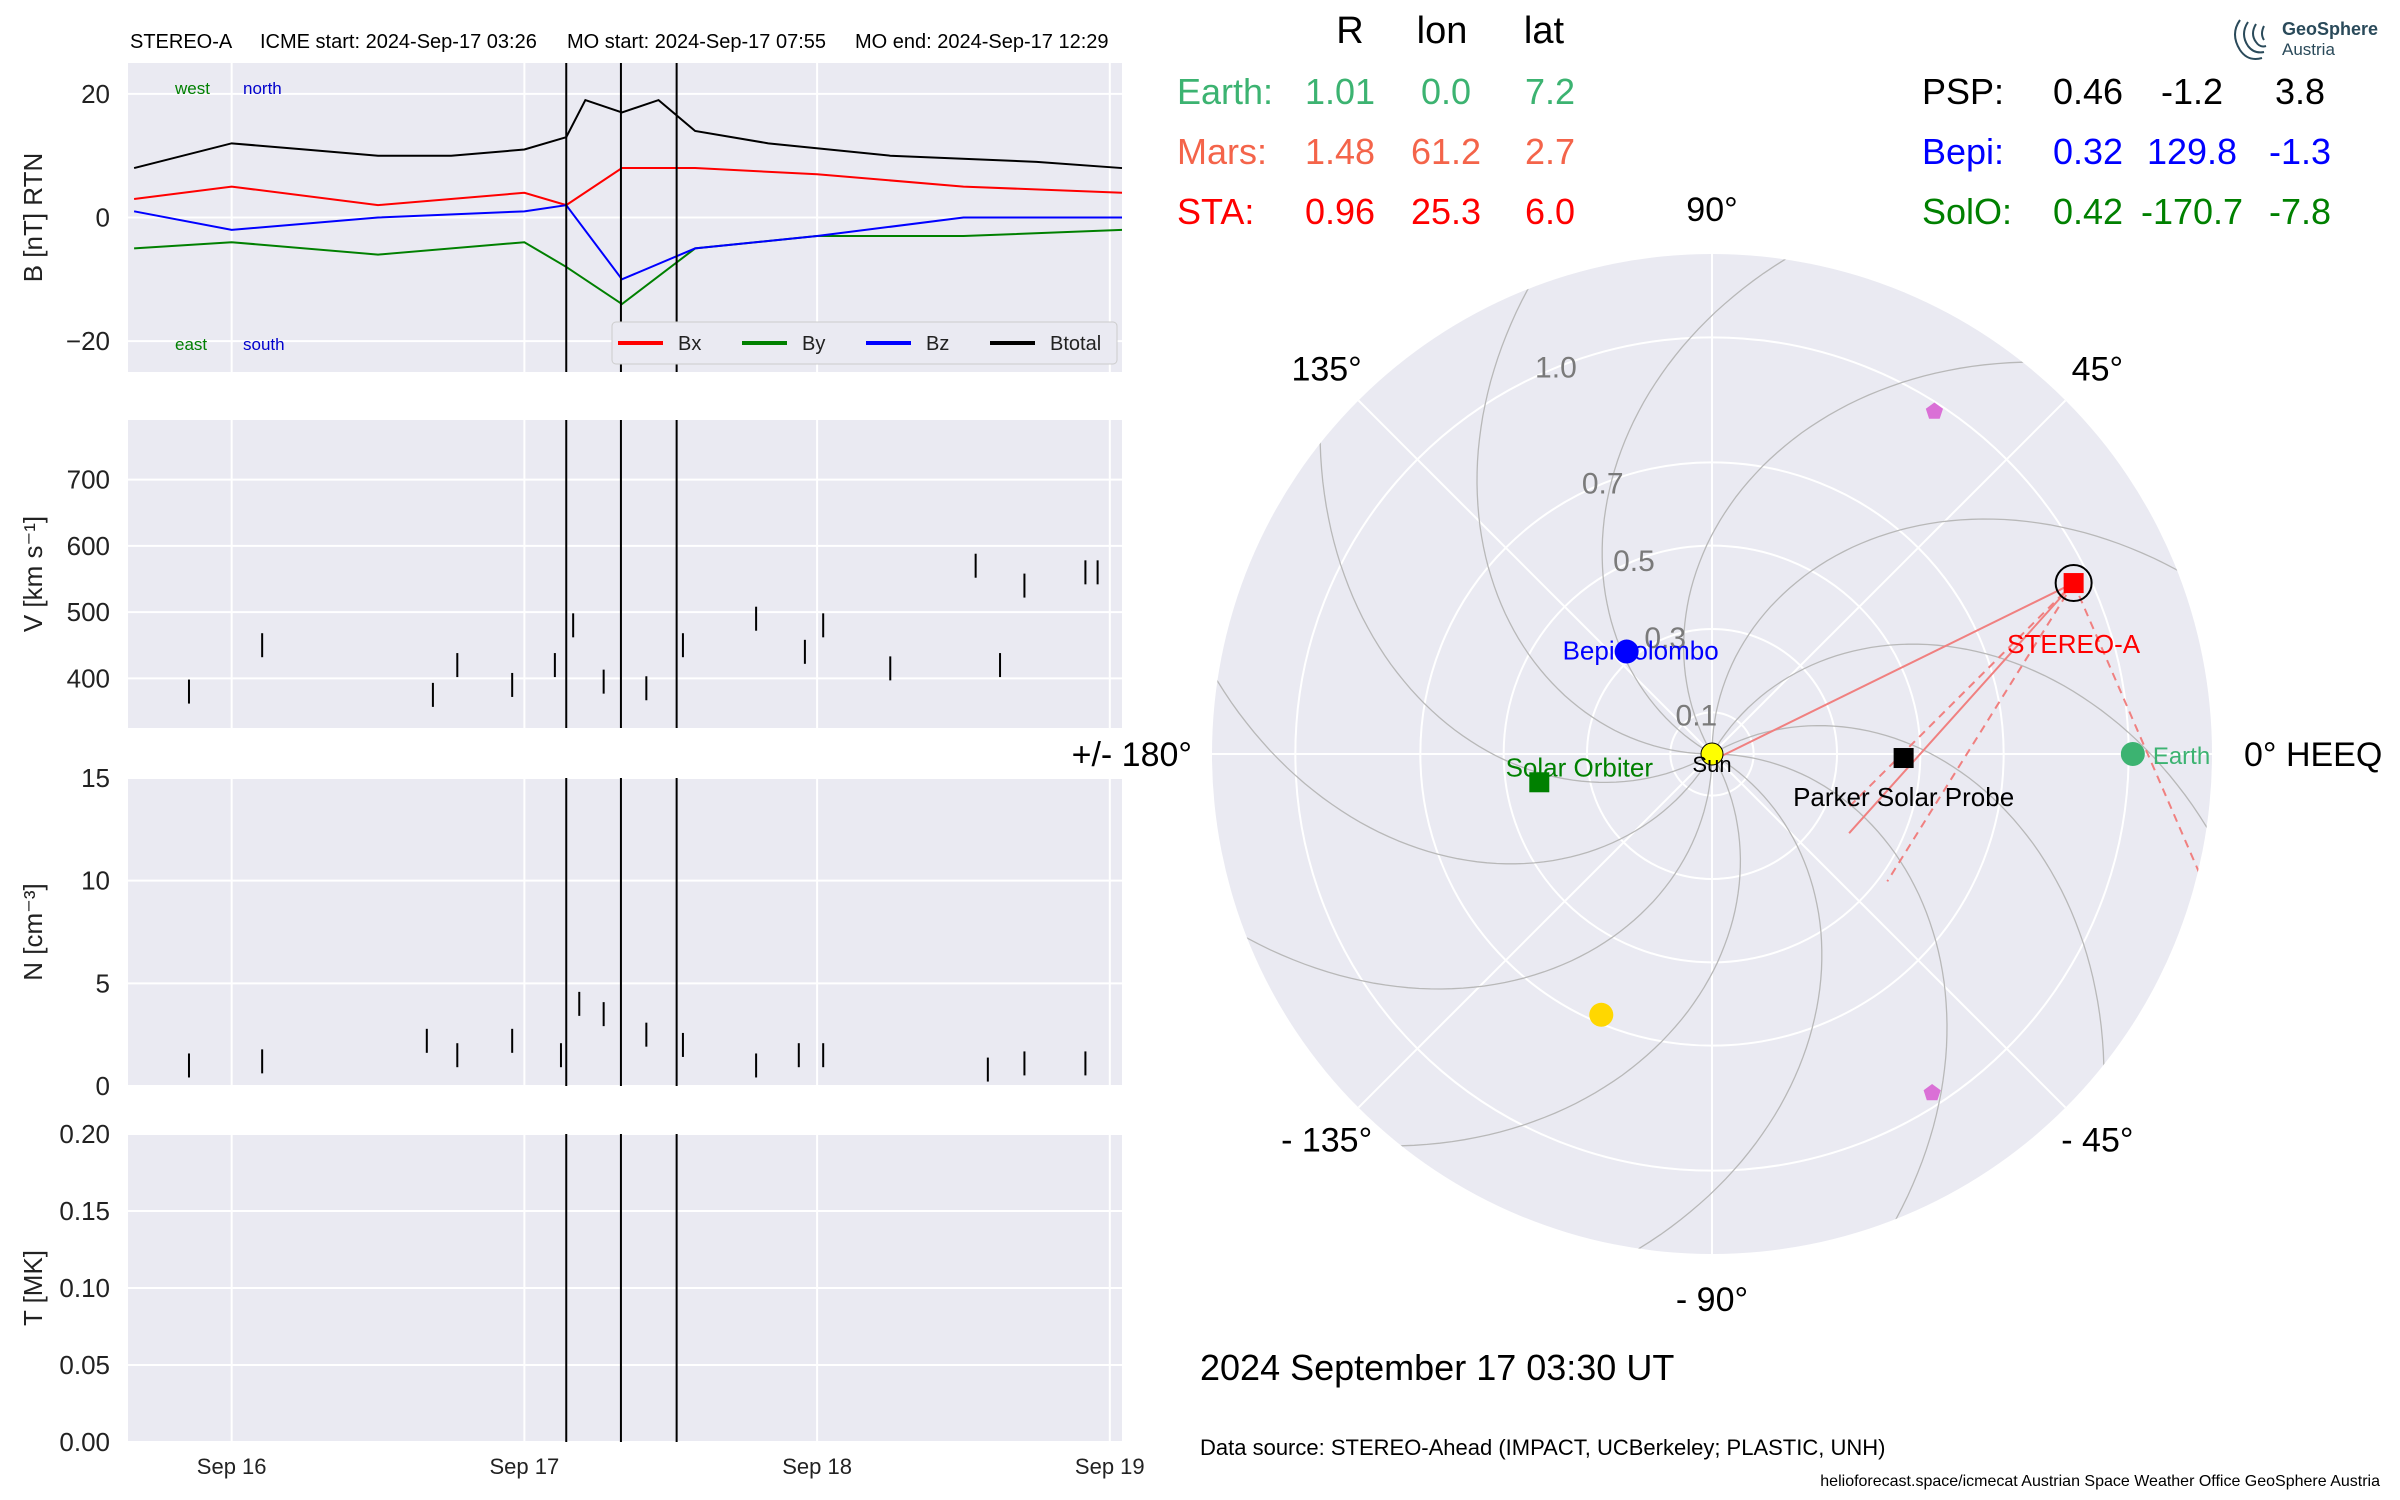  Describe the element at coordinates (525, 1466) in the screenshot. I see `x-tick-label: Sep 17` at that location.